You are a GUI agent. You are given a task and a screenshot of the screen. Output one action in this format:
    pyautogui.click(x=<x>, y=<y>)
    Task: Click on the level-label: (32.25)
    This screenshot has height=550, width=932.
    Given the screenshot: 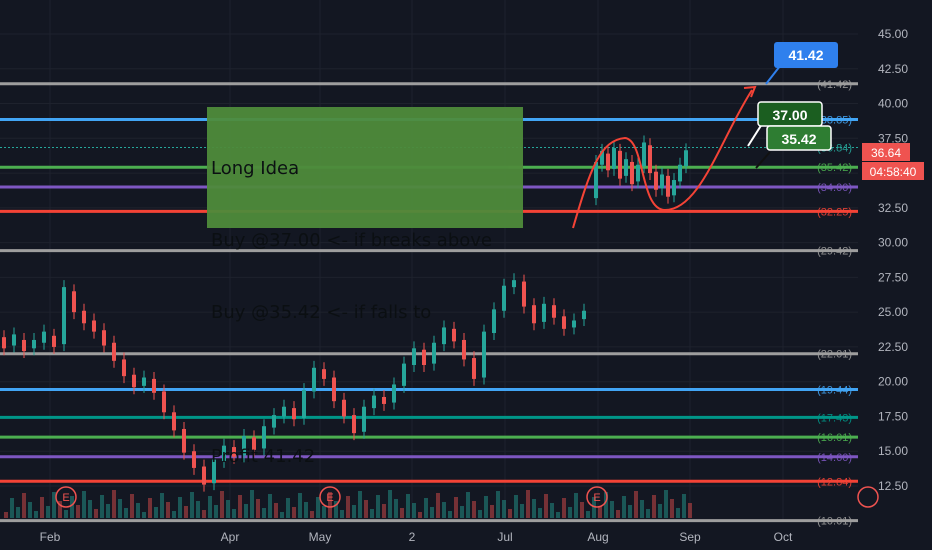 What is the action you would take?
    pyautogui.click(x=834, y=212)
    